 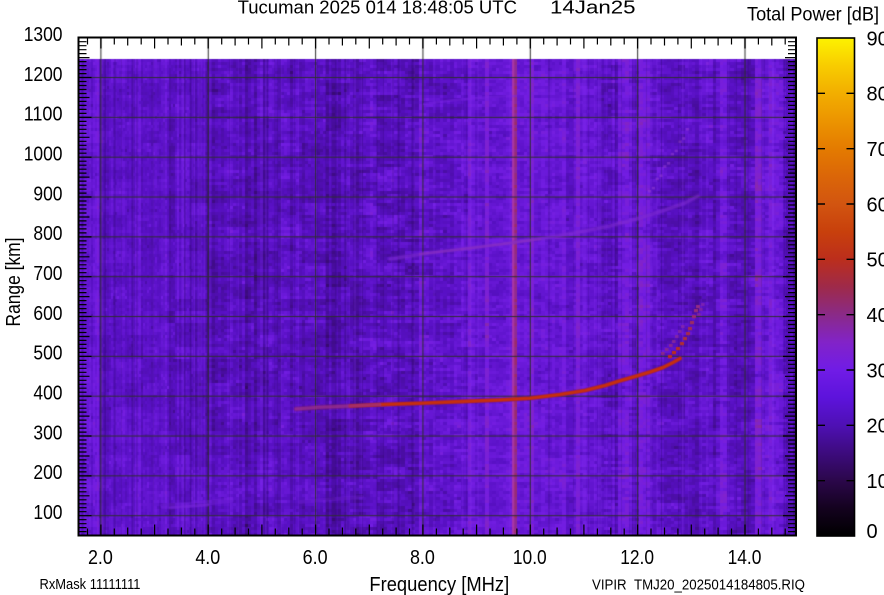 What do you see at coordinates (377, 8) in the screenshot?
I see `svg-text: Tucuman 2025 014 18:48:05 UTC` at bounding box center [377, 8].